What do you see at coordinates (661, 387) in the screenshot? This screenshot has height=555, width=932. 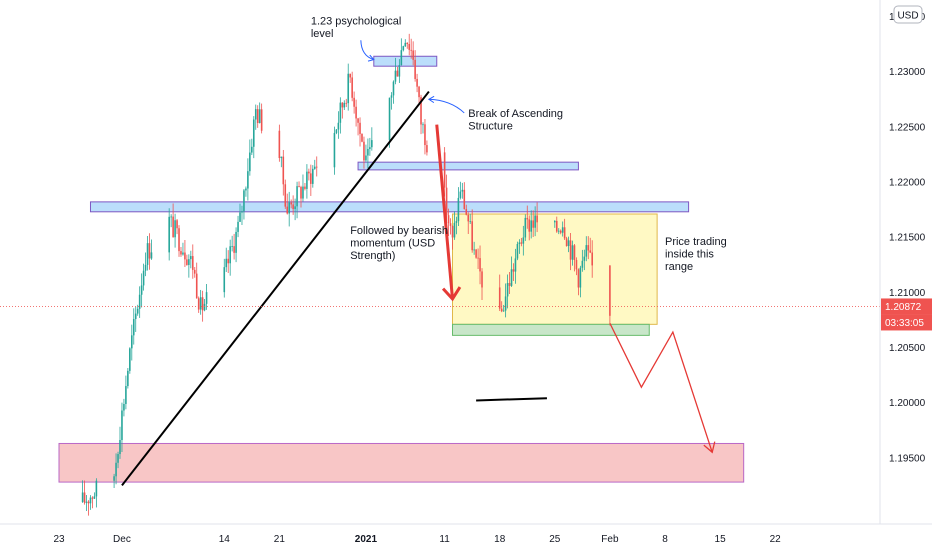 I see `projection-path` at bounding box center [661, 387].